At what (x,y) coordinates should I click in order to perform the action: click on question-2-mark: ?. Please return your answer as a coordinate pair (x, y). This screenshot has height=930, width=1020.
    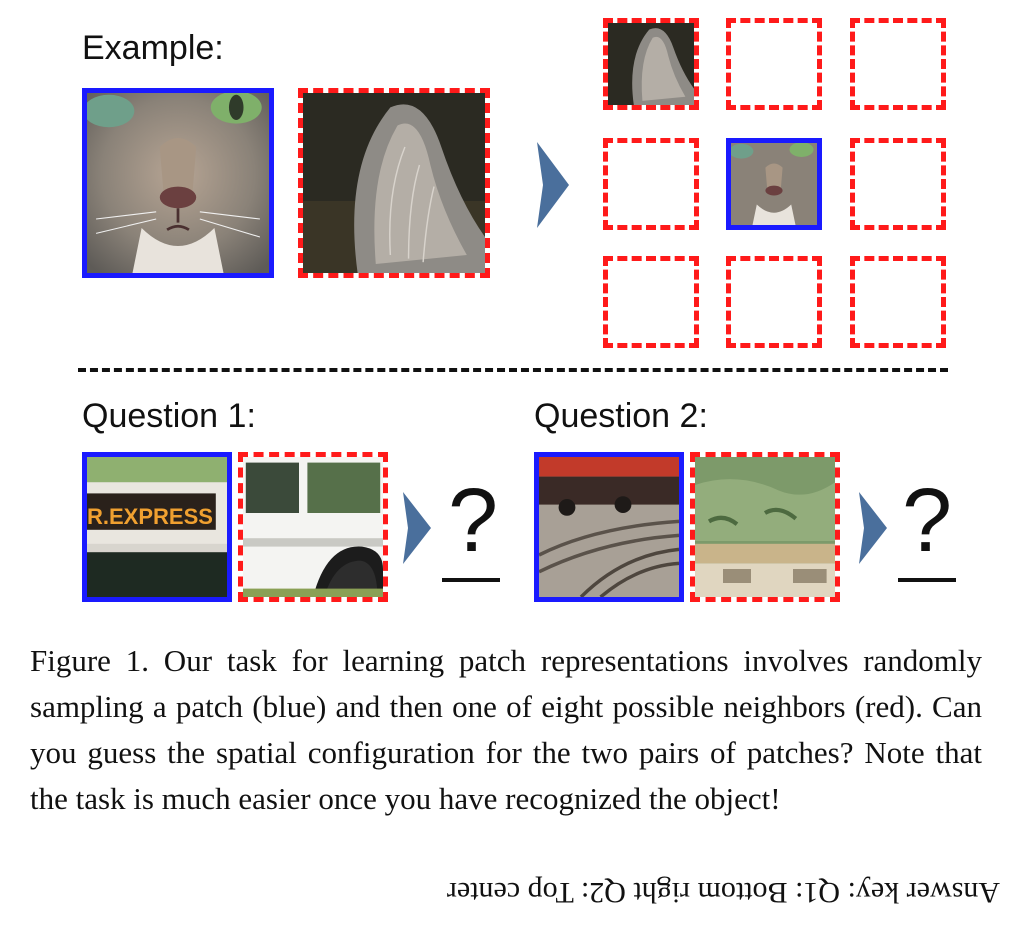
    Looking at the image, I should click on (927, 521).